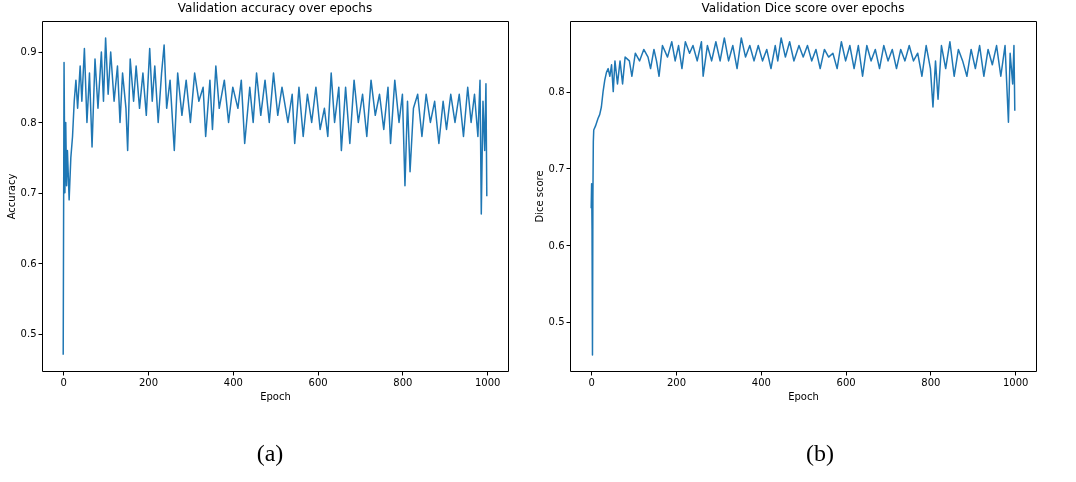 The width and height of the screenshot is (1076, 482). Describe the element at coordinates (28, 52) in the screenshot. I see `y-tick-label: 0.9` at that location.